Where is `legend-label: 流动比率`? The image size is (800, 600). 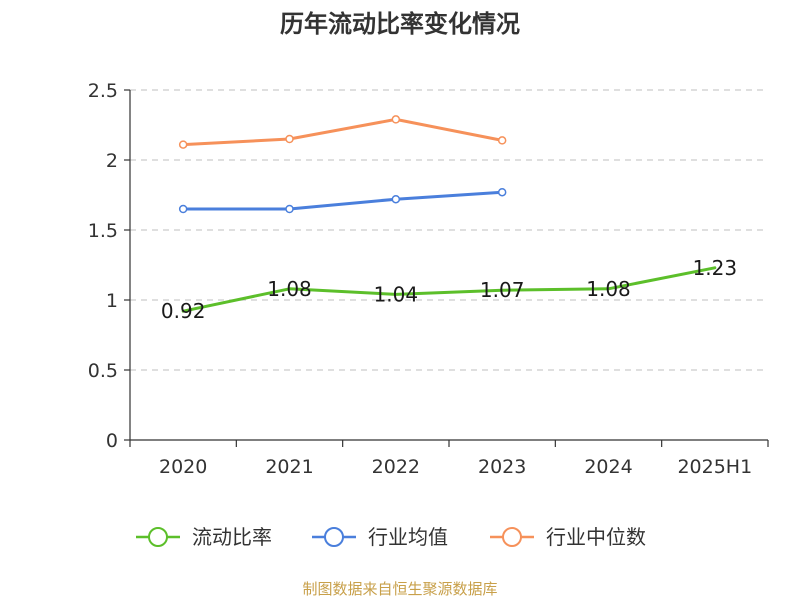 legend-label: 流动比率 is located at coordinates (232, 537).